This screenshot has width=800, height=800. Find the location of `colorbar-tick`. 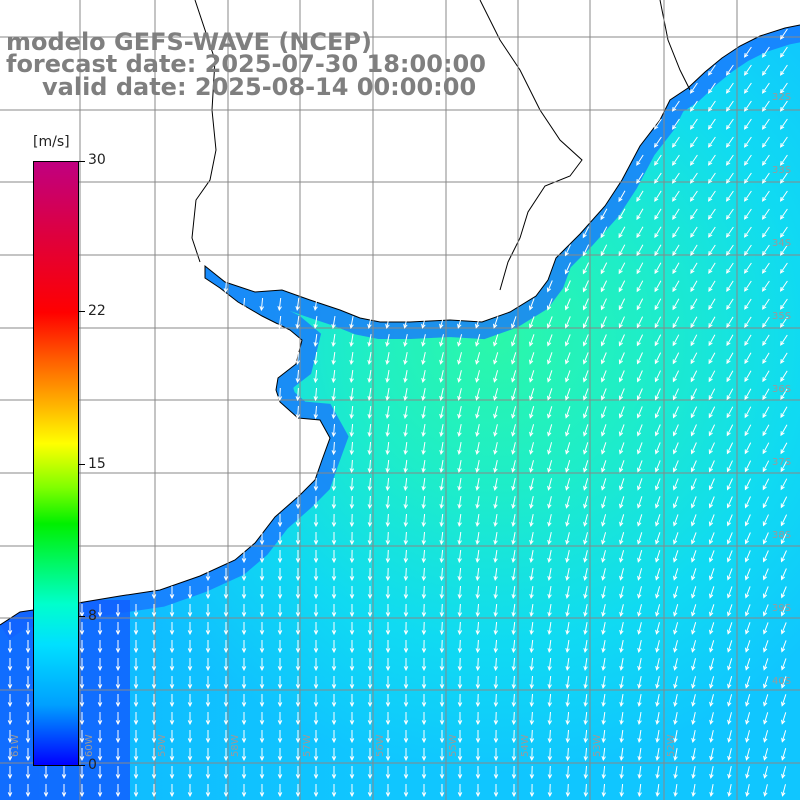

colorbar-tick is located at coordinates (82, 765).